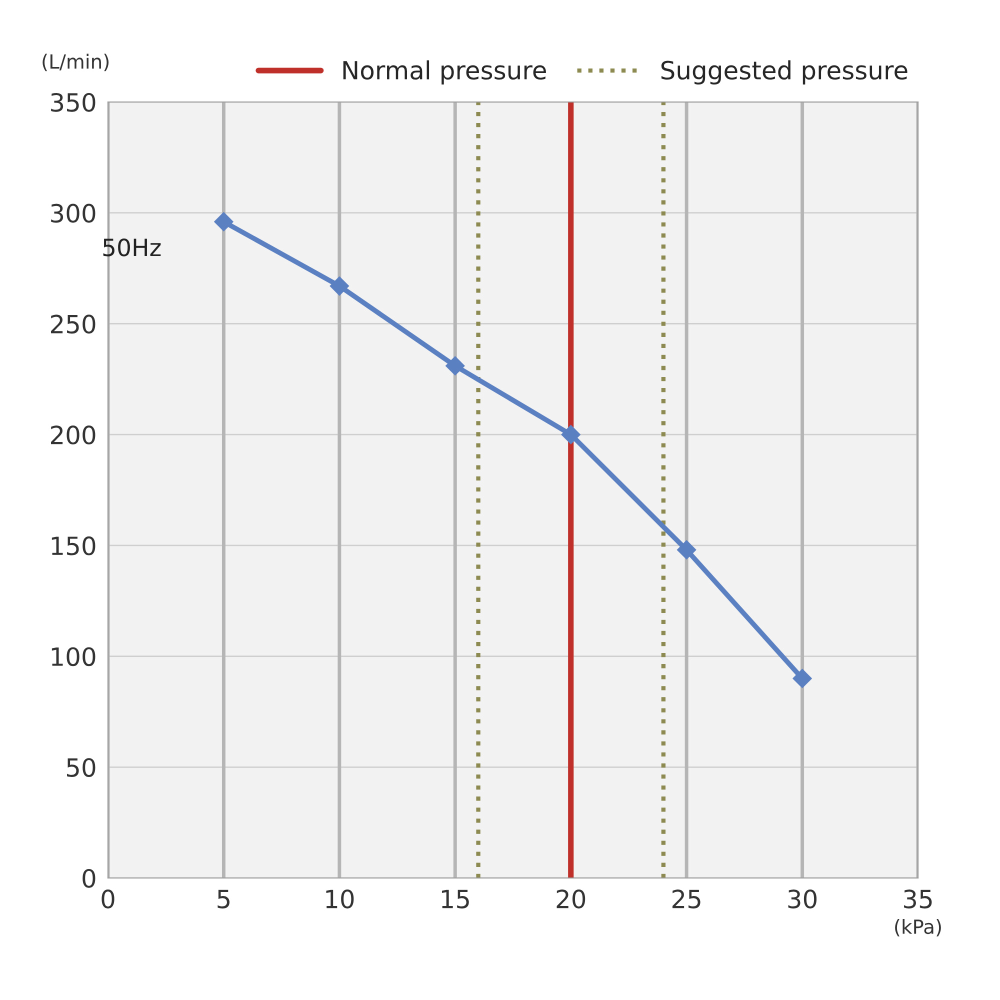  What do you see at coordinates (571, 899) in the screenshot?
I see `x-tick-label: 20` at bounding box center [571, 899].